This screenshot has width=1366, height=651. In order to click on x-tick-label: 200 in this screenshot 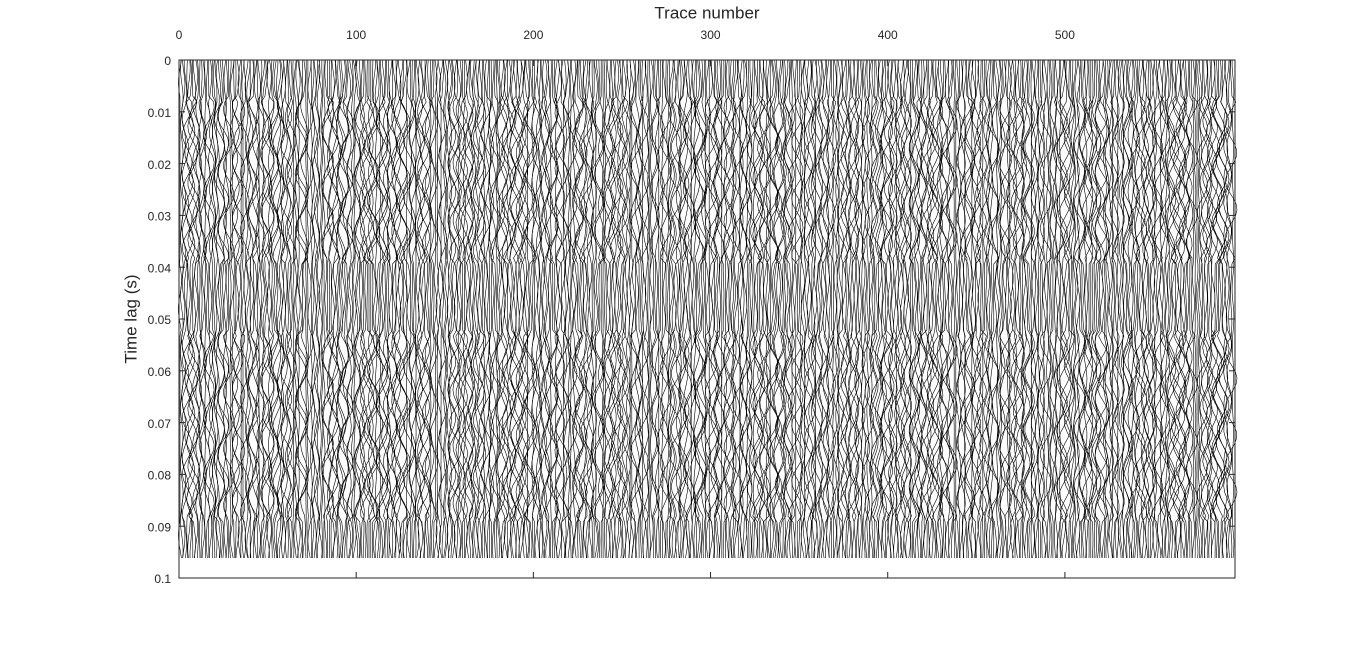, I will do `click(533, 35)`.